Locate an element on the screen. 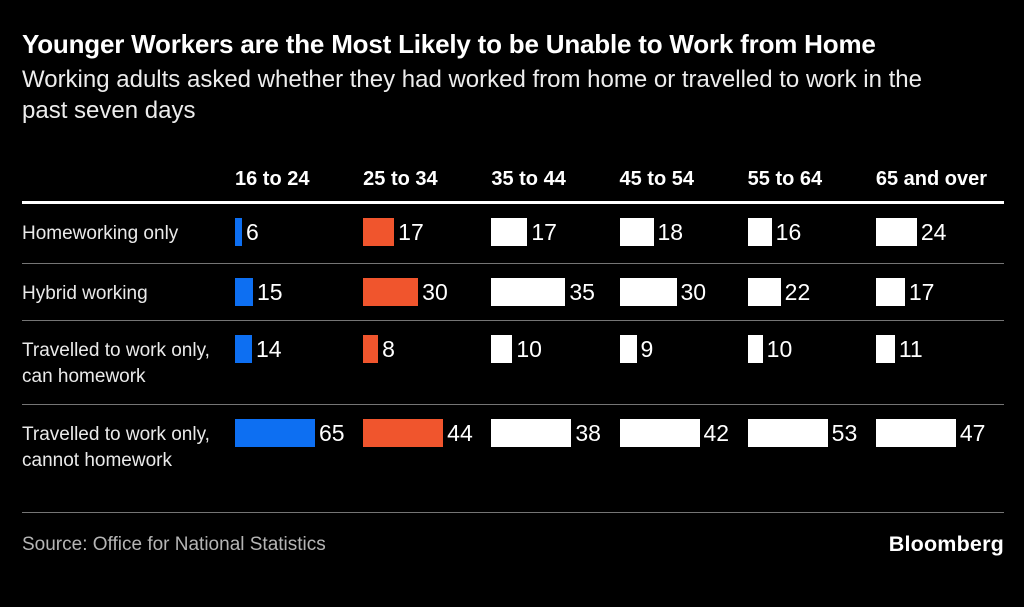  bar-cell: 11 is located at coordinates (939, 362).